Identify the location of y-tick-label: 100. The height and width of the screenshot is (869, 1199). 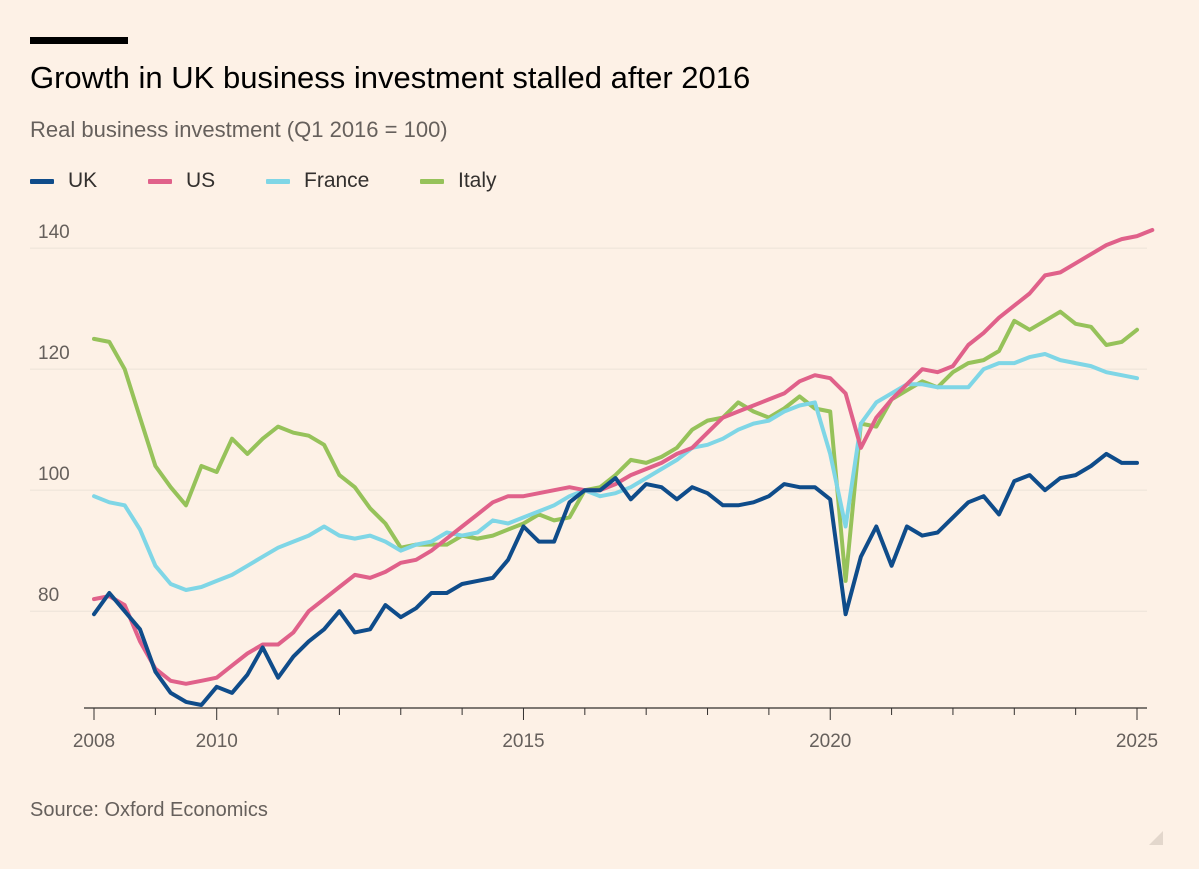
(54, 474).